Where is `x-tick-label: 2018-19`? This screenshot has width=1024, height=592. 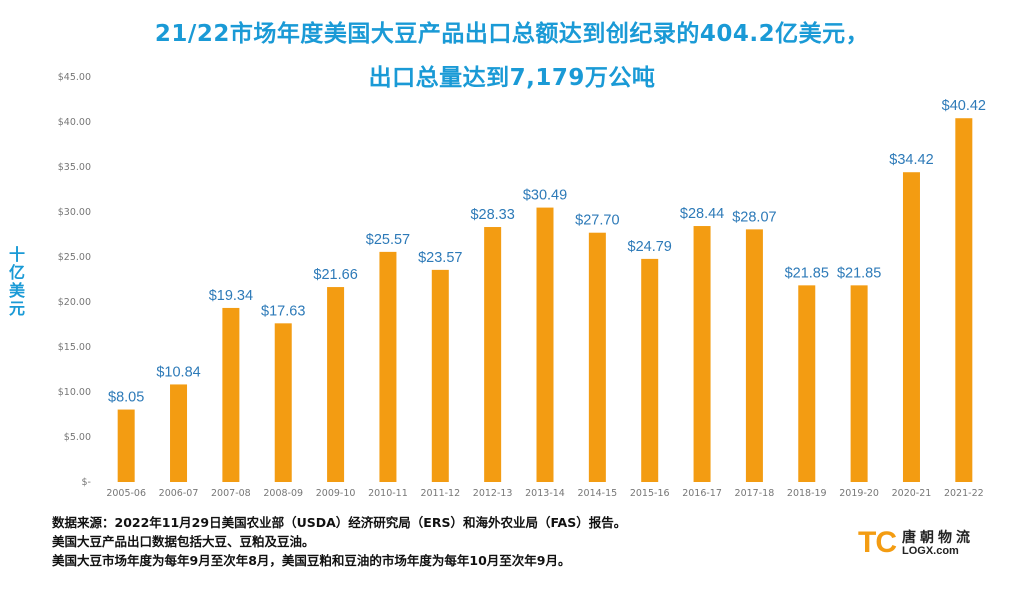
x-tick-label: 2018-19 is located at coordinates (807, 493).